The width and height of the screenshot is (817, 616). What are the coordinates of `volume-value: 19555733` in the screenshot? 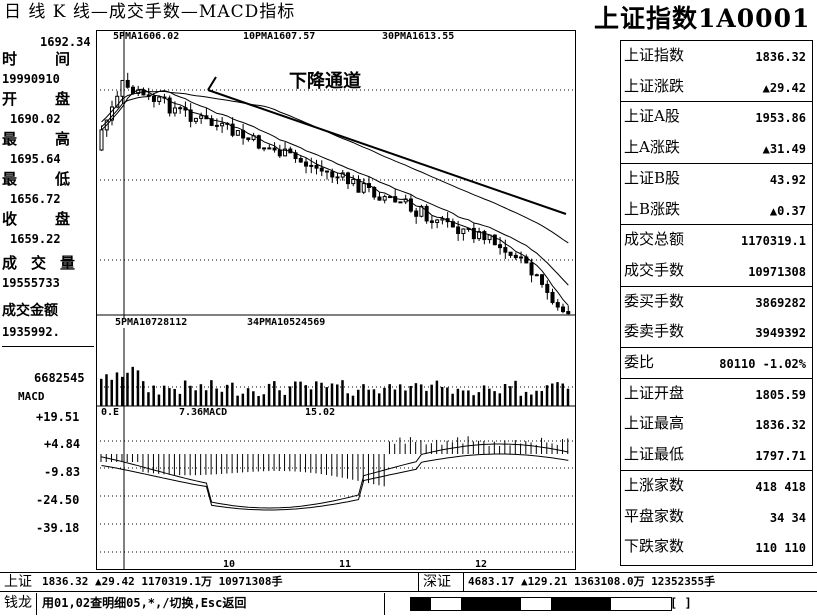 It's located at (31, 283).